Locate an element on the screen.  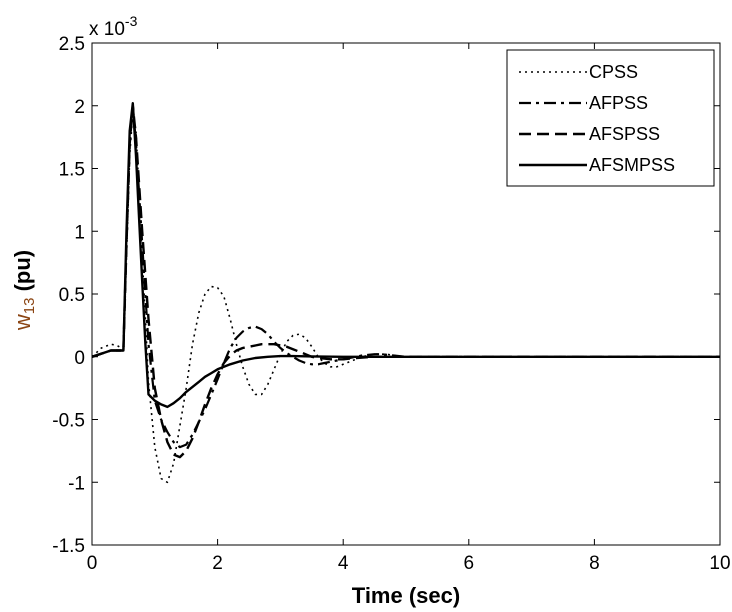
legend-box is located at coordinates (610, 118).